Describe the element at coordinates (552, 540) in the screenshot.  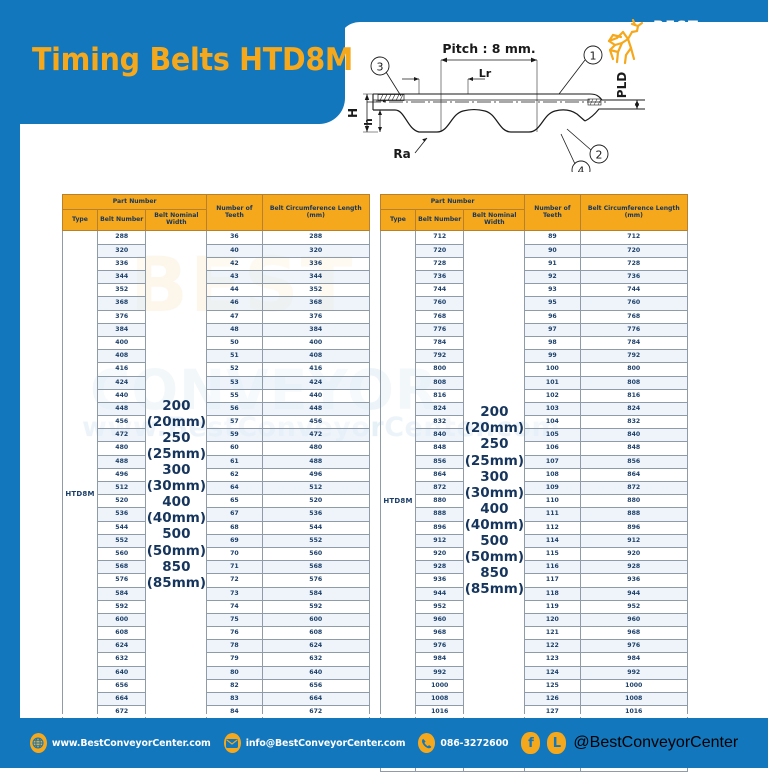
I see `cell-number-of-teeth: 114` at that location.